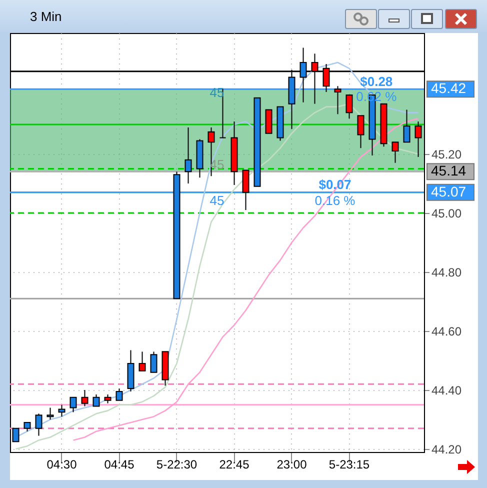 This screenshot has height=488, width=487. What do you see at coordinates (447, 154) in the screenshot?
I see `y-tick-label: 45.20` at bounding box center [447, 154].